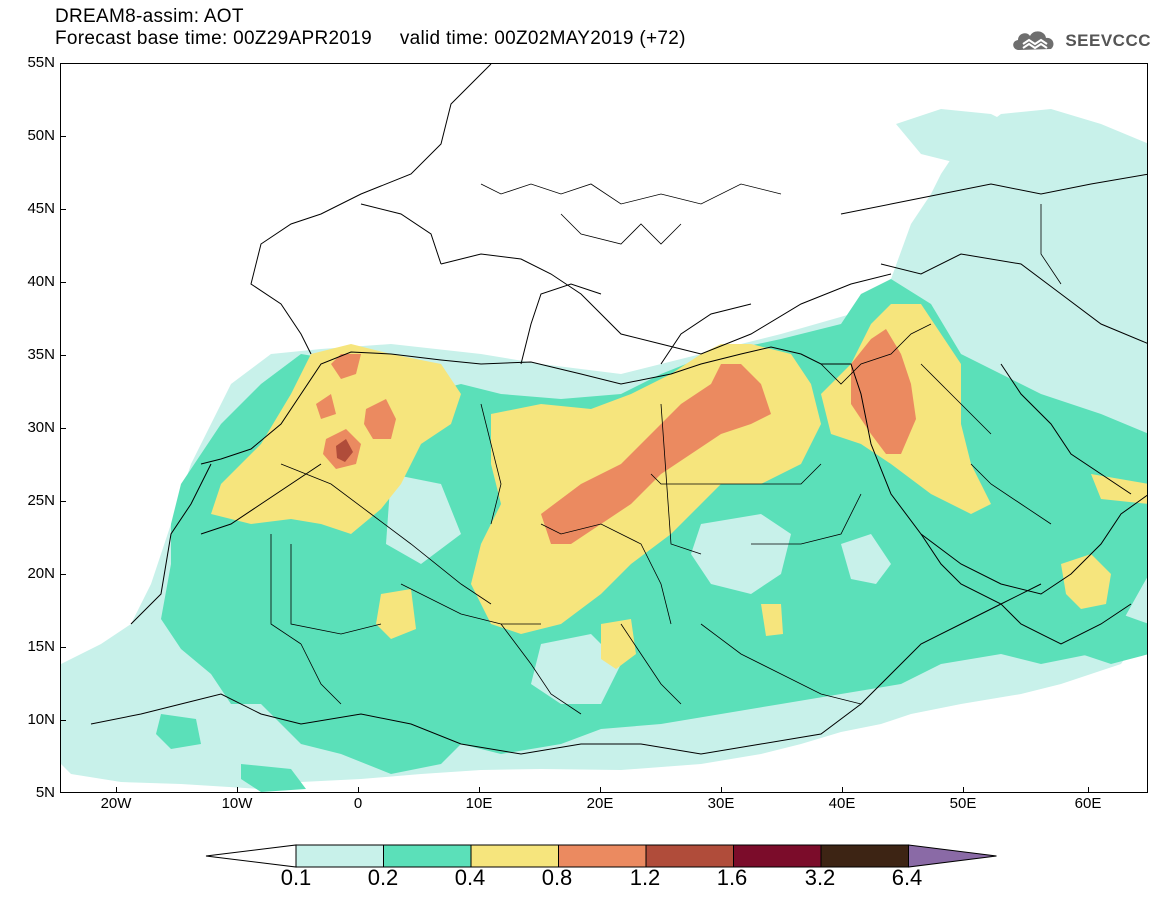 Image resolution: width=1165 pixels, height=905 pixels. Describe the element at coordinates (41, 427) in the screenshot. I see `lat-label: 30N` at that location.